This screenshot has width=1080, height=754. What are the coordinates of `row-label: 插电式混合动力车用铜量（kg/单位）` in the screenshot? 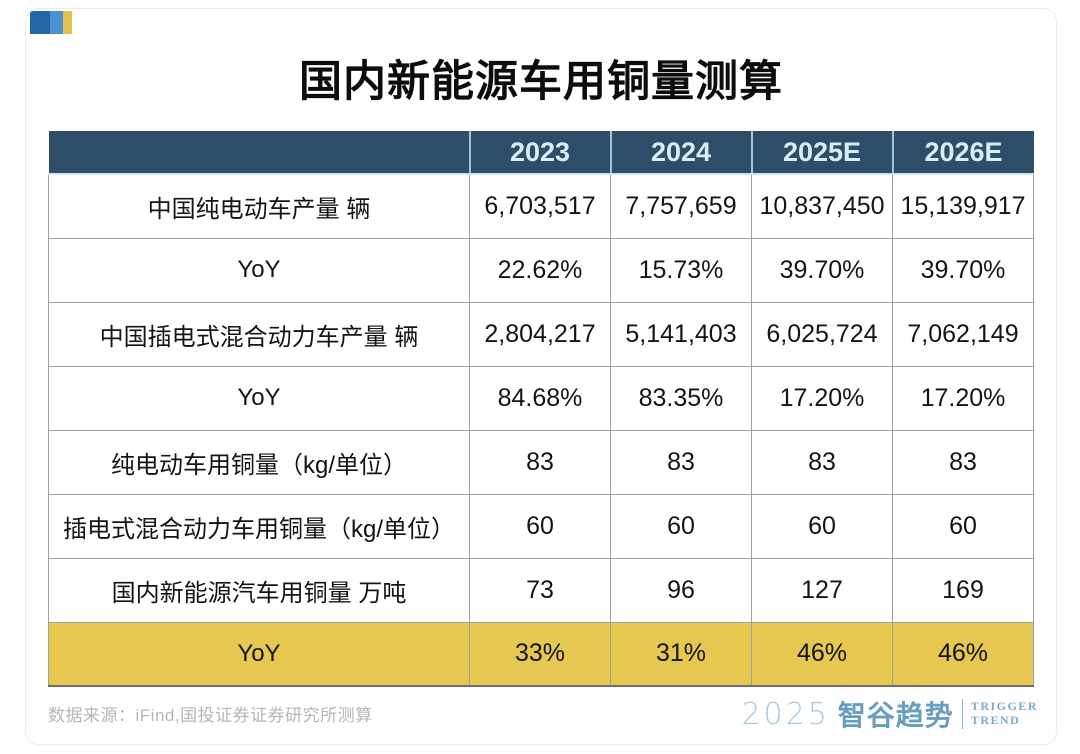 It's located at (259, 526).